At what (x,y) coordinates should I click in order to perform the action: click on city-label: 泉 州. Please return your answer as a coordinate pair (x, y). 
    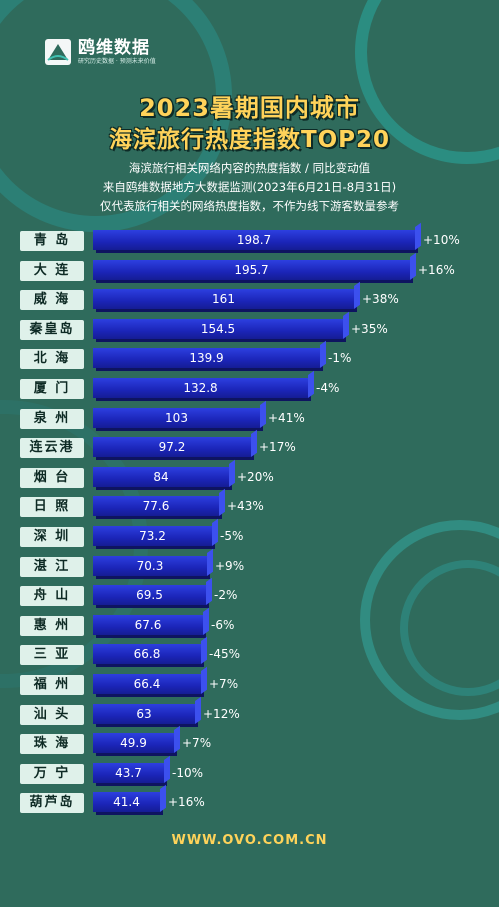
    Looking at the image, I should click on (52, 418).